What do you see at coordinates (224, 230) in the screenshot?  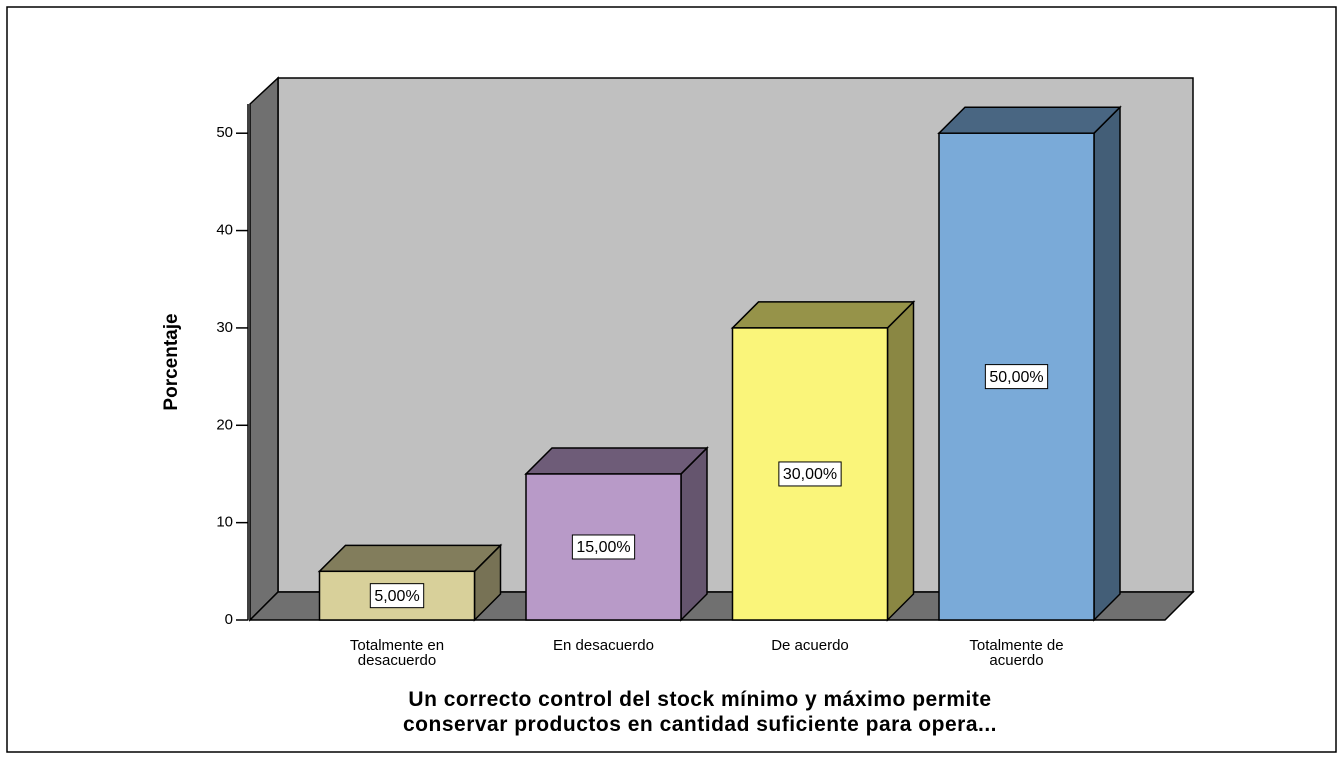 I see `y-tick-label: 40` at bounding box center [224, 230].